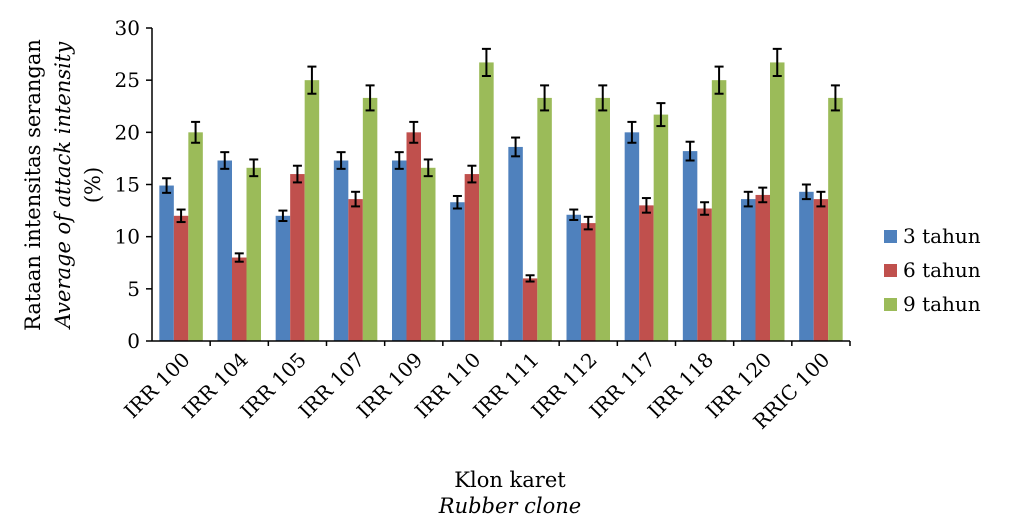  What do you see at coordinates (942, 304) in the screenshot?
I see `legend-label: 9 tahun` at bounding box center [942, 304].